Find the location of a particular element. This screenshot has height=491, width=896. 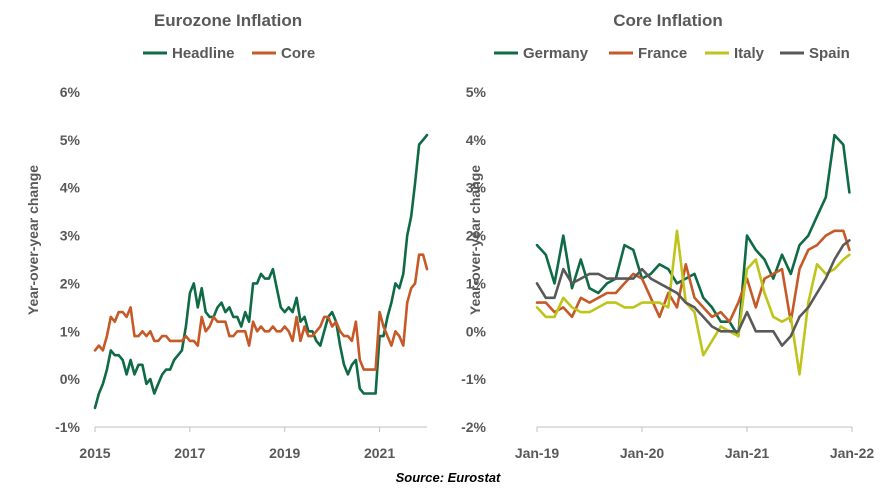

chart1-series-line-core is located at coordinates (261, 312).